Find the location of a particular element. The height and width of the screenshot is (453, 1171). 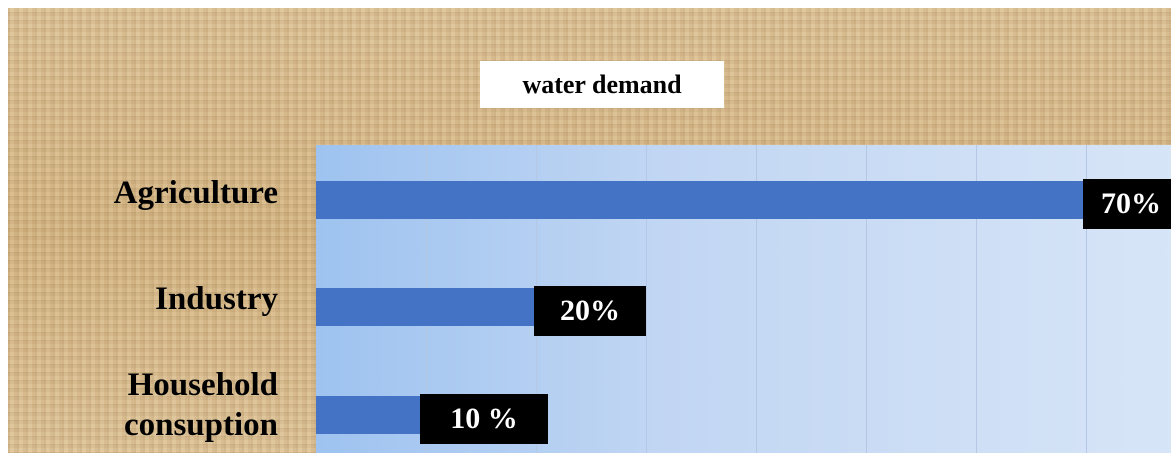

category-label: Industry is located at coordinates (153, 299).